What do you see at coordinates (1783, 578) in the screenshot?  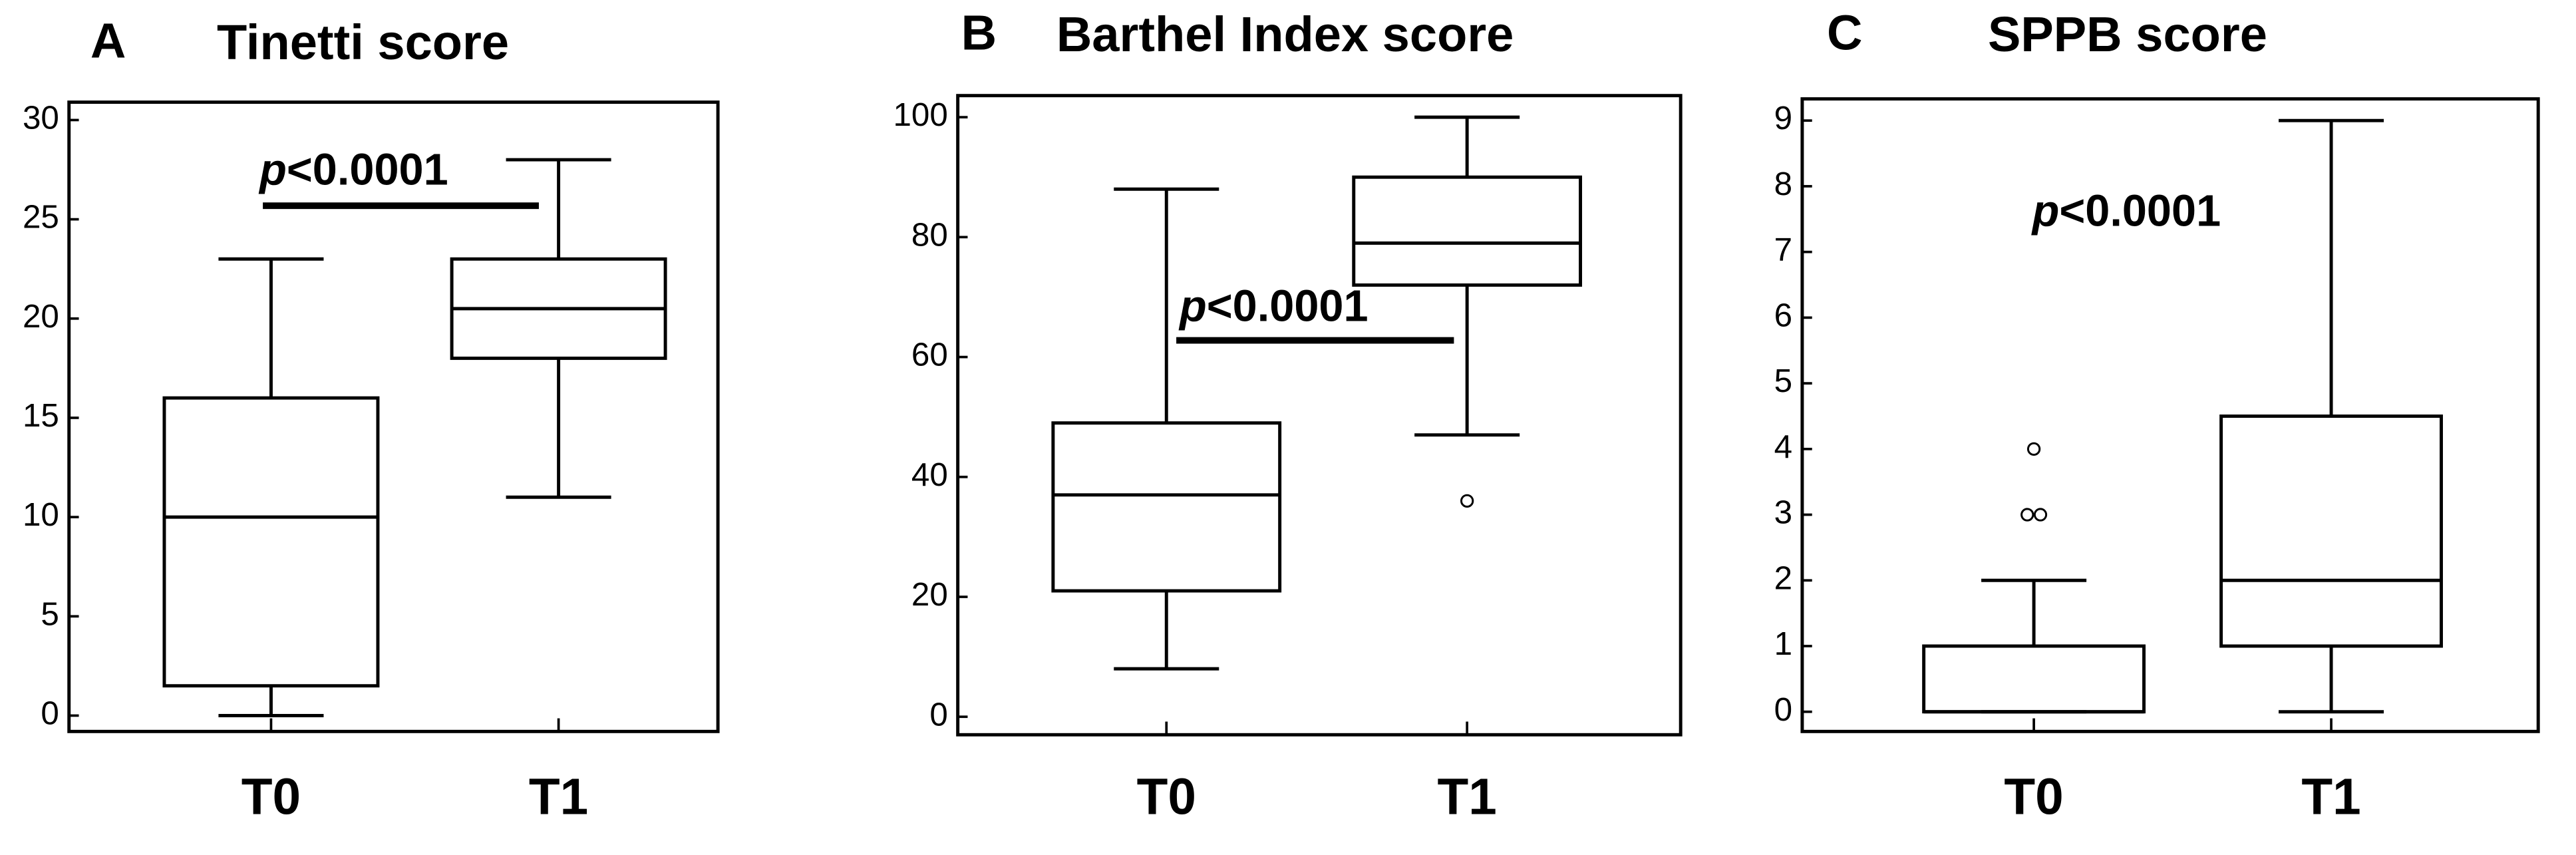 I see `y-tick-label: 2` at bounding box center [1783, 578].